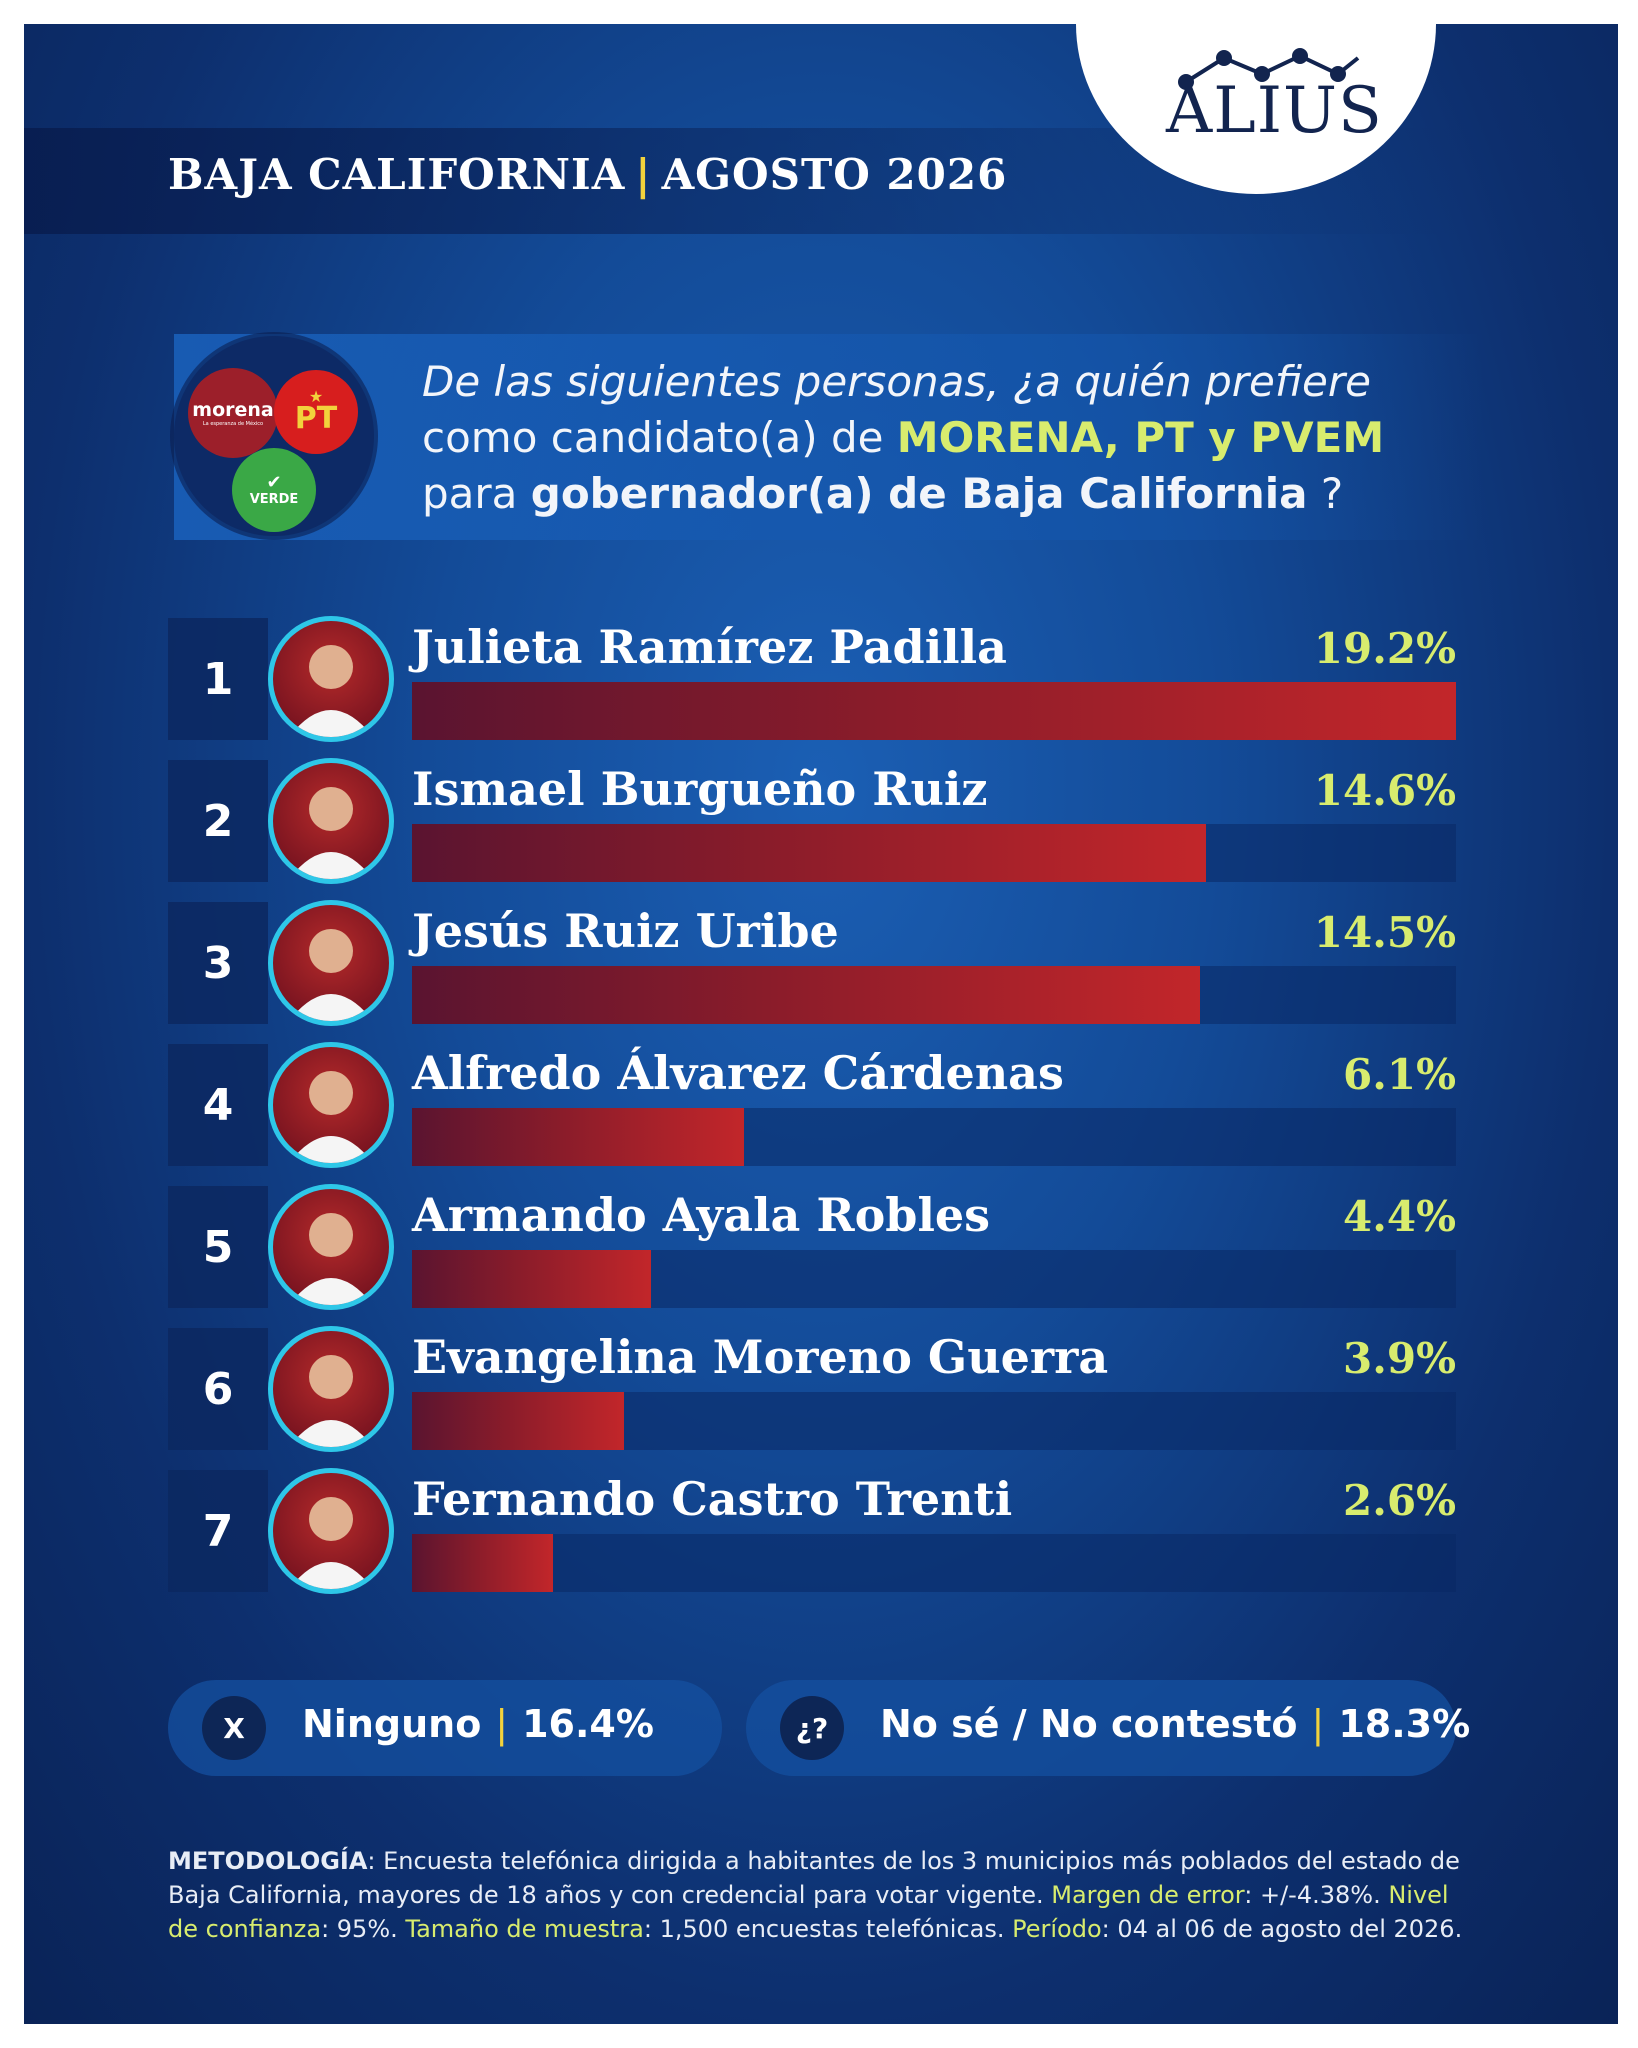 Image resolution: width=1638 pixels, height=2048 pixels. What do you see at coordinates (712, 1499) in the screenshot?
I see `candidate-name: Fernando Castro Trenti` at bounding box center [712, 1499].